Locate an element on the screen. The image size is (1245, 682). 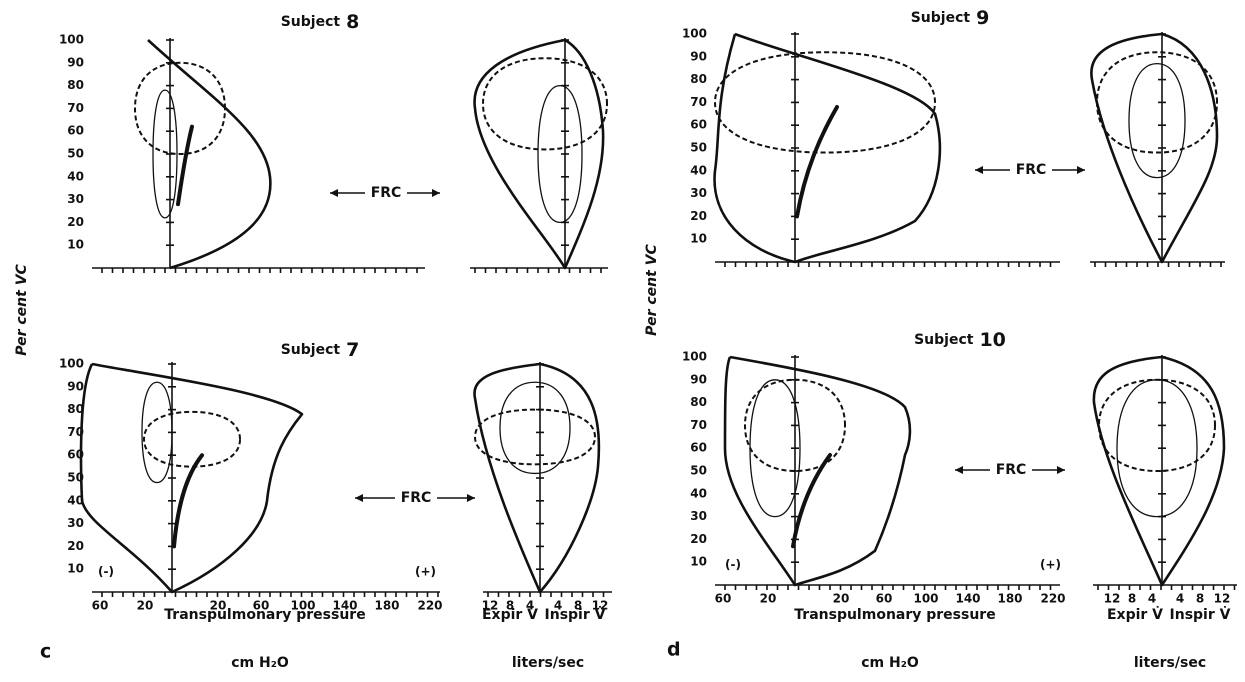
x-tick-label: 180 is located at coordinates (386, 606).